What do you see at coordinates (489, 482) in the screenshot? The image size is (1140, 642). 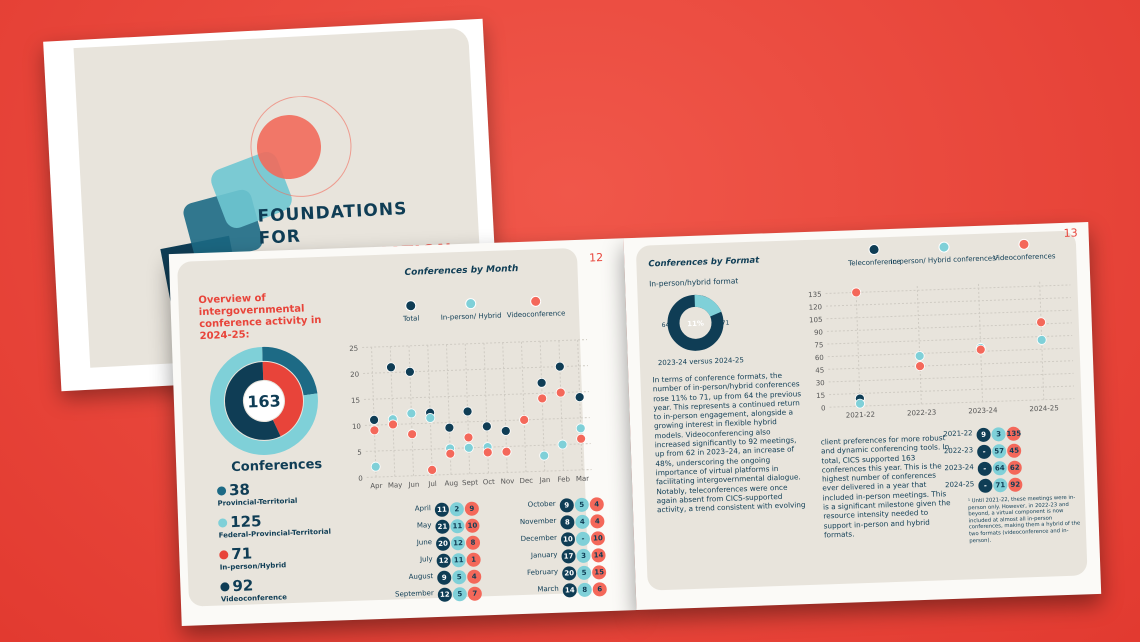 I see `x-tick-label: Oct` at bounding box center [489, 482].